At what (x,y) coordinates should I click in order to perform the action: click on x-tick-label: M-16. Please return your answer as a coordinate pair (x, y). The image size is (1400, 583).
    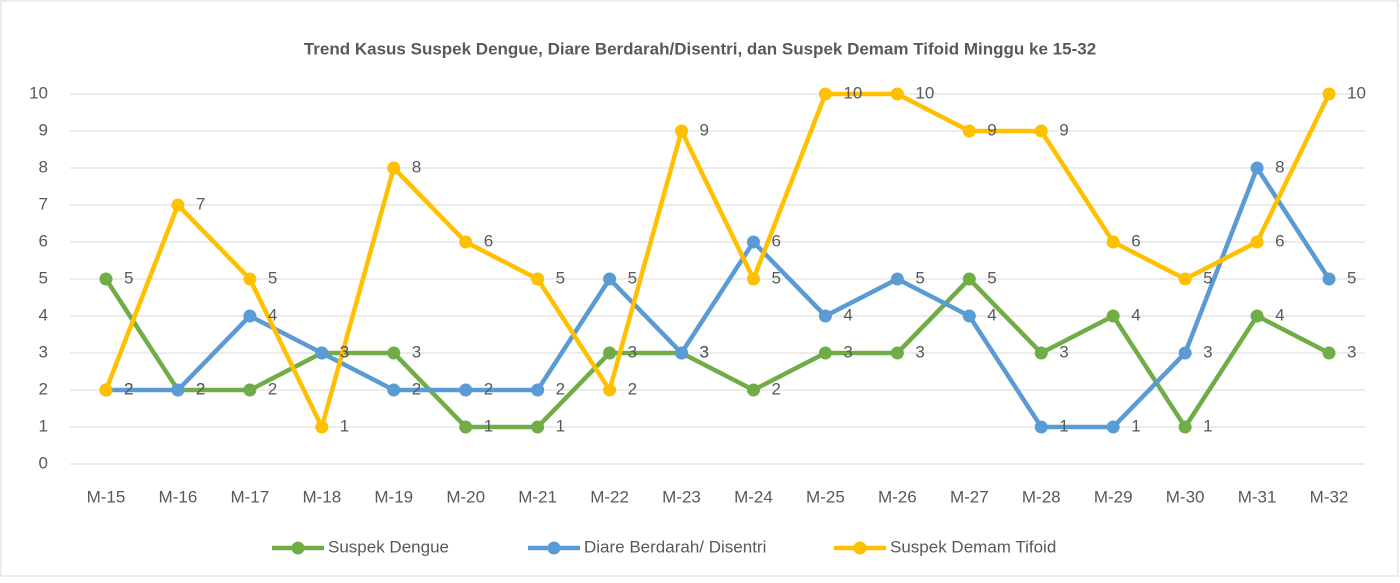
    Looking at the image, I should click on (178, 496).